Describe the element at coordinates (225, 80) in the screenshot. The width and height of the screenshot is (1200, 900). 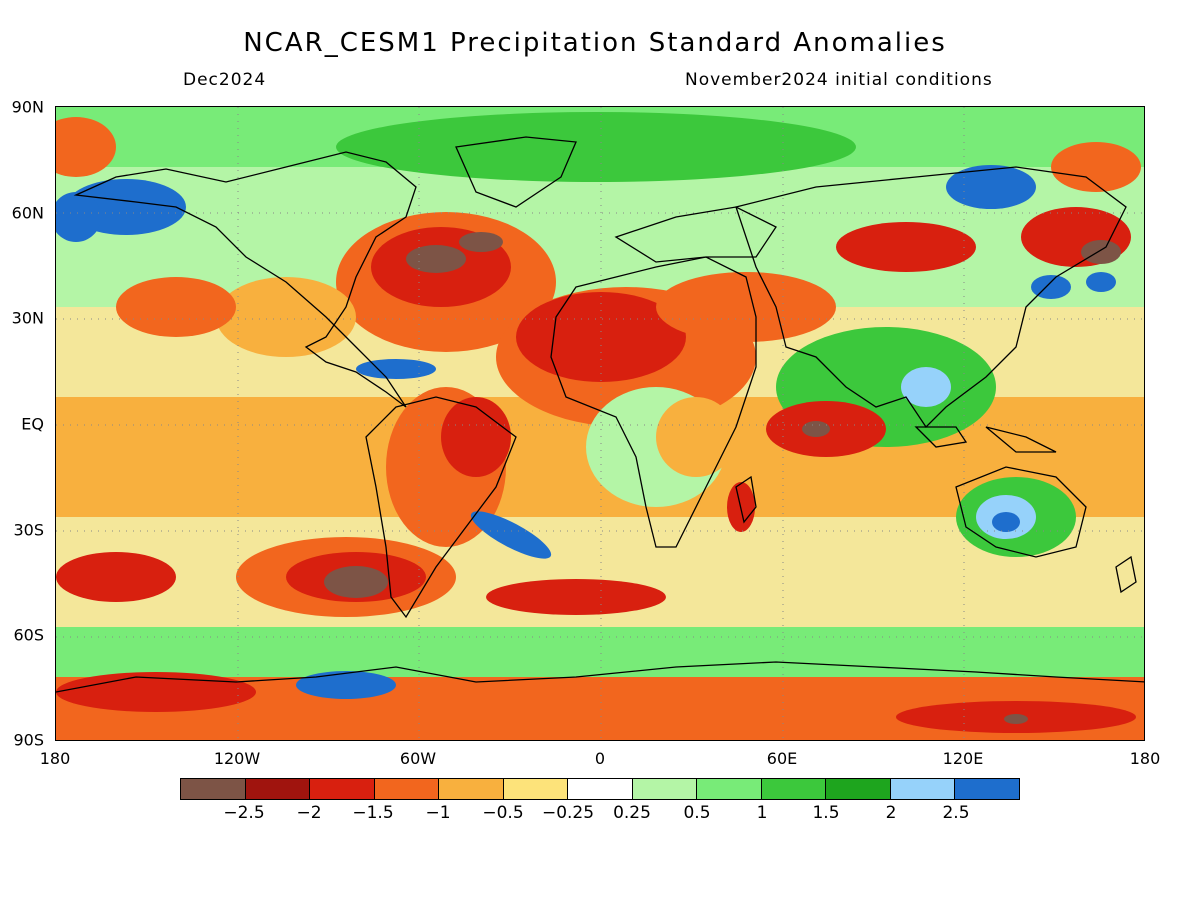
I see `valid-month-label: Dec2024` at that location.